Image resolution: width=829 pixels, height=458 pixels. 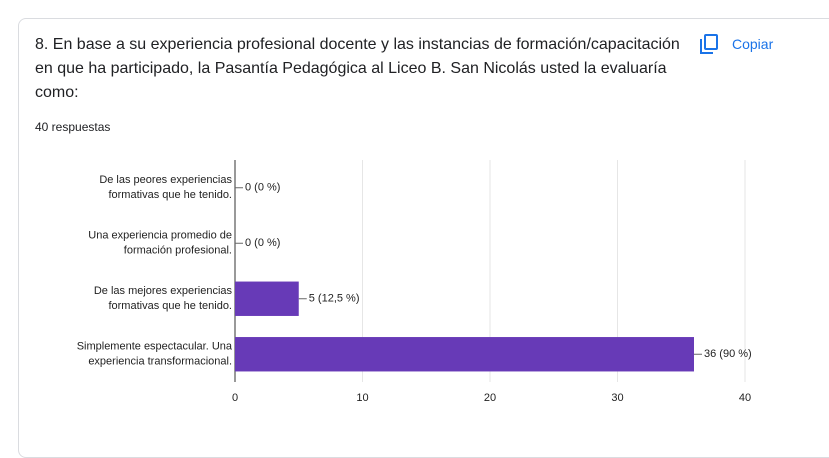 I want to click on response-count: 40 respuestas, so click(x=73, y=127).